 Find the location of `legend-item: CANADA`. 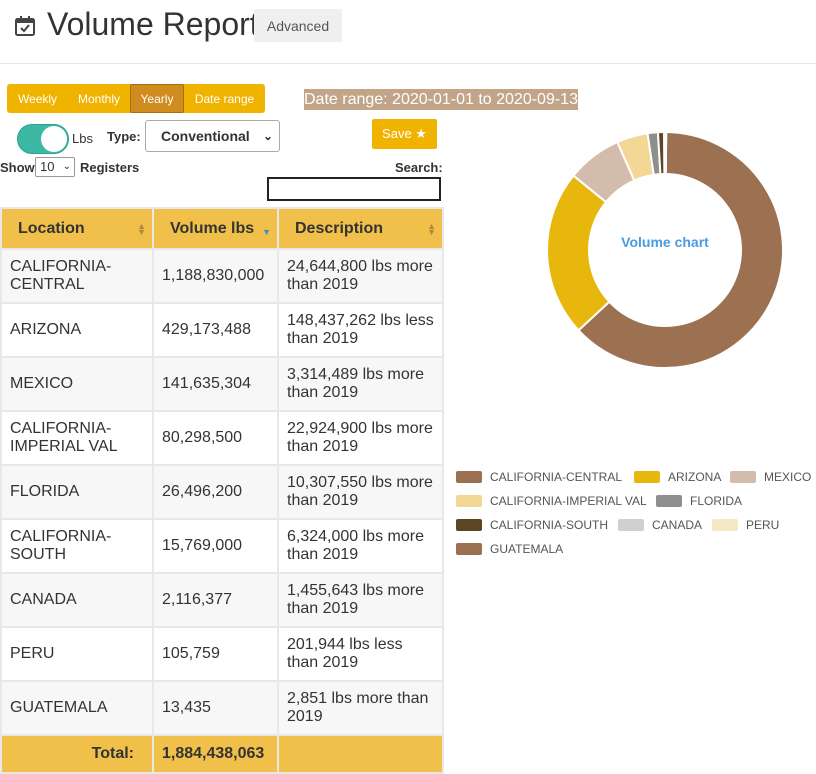

legend-item: CANADA is located at coordinates (660, 525).